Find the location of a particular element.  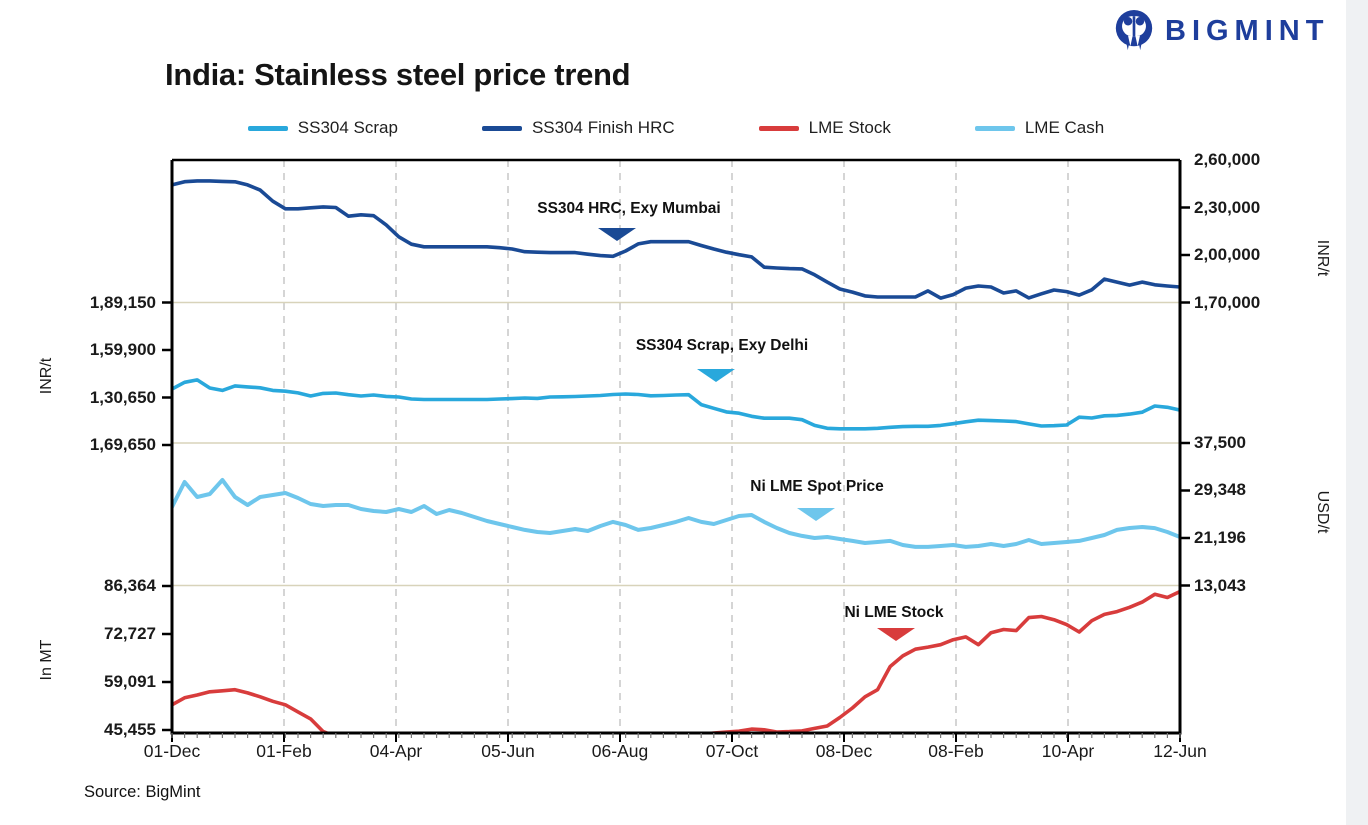

series-line-lme-stock is located at coordinates (676, 664).